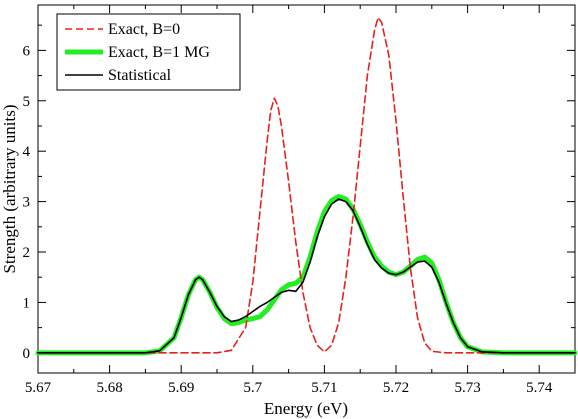  I want to click on x-tick-label: 5.68, so click(109, 388).